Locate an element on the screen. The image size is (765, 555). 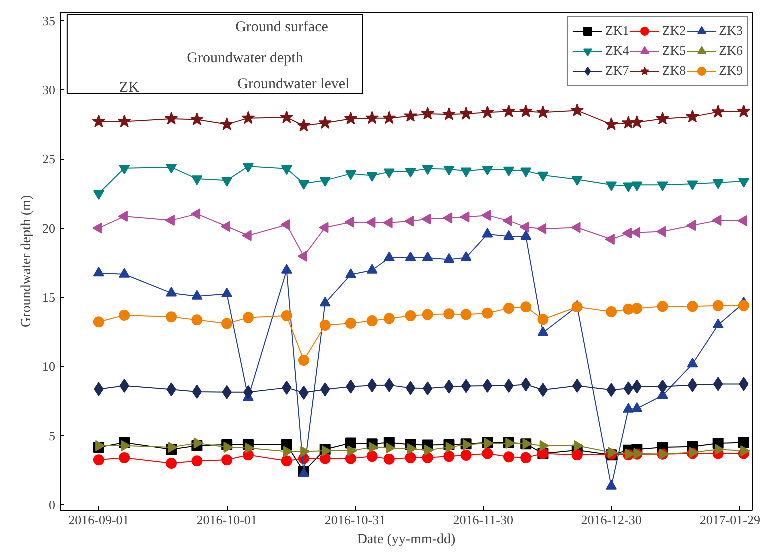
legend-label: ZK6 is located at coordinates (731, 51).